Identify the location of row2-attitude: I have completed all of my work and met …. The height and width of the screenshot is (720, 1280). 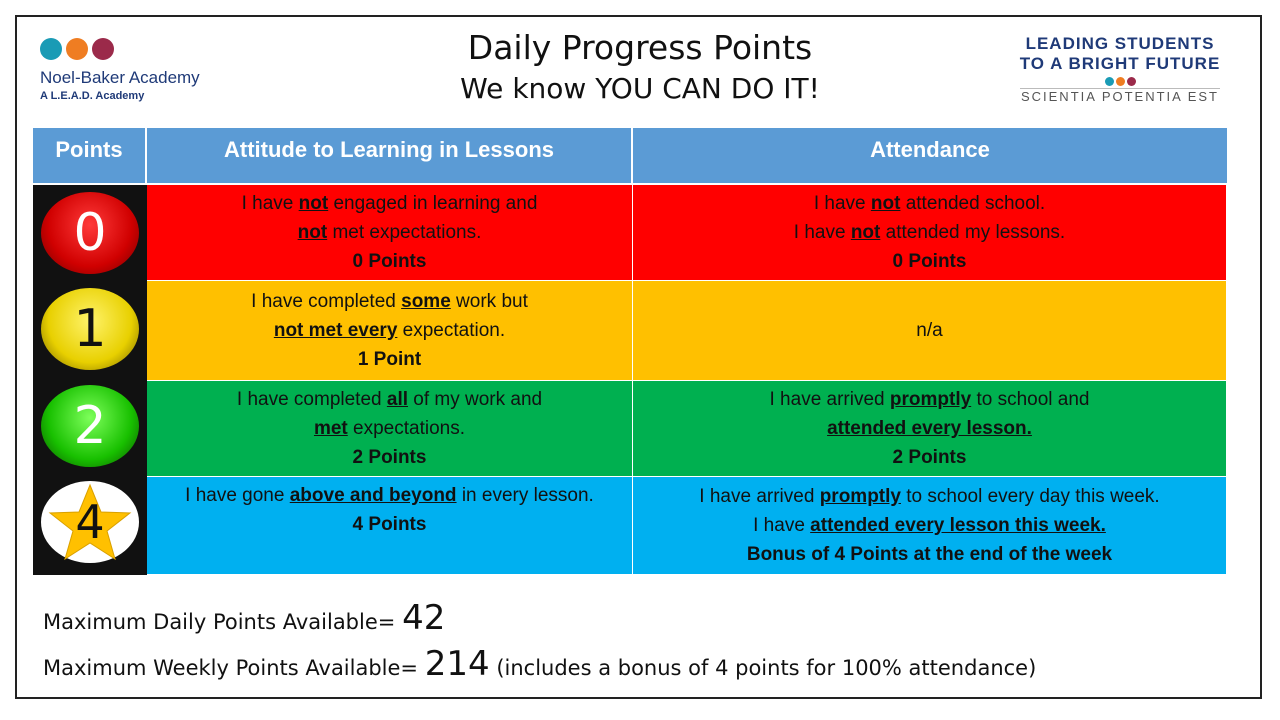
(390, 429).